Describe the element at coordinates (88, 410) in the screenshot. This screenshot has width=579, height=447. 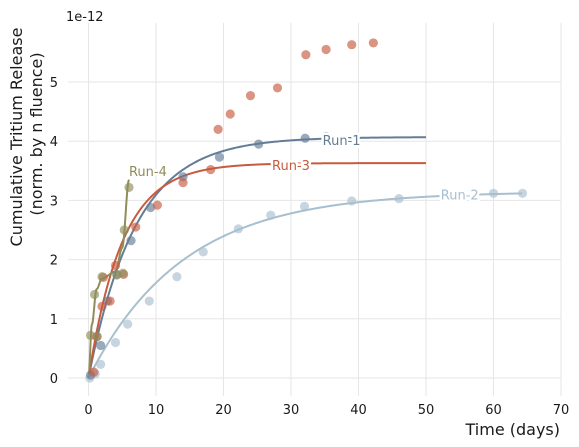
I see `x-tick-label: 0` at that location.